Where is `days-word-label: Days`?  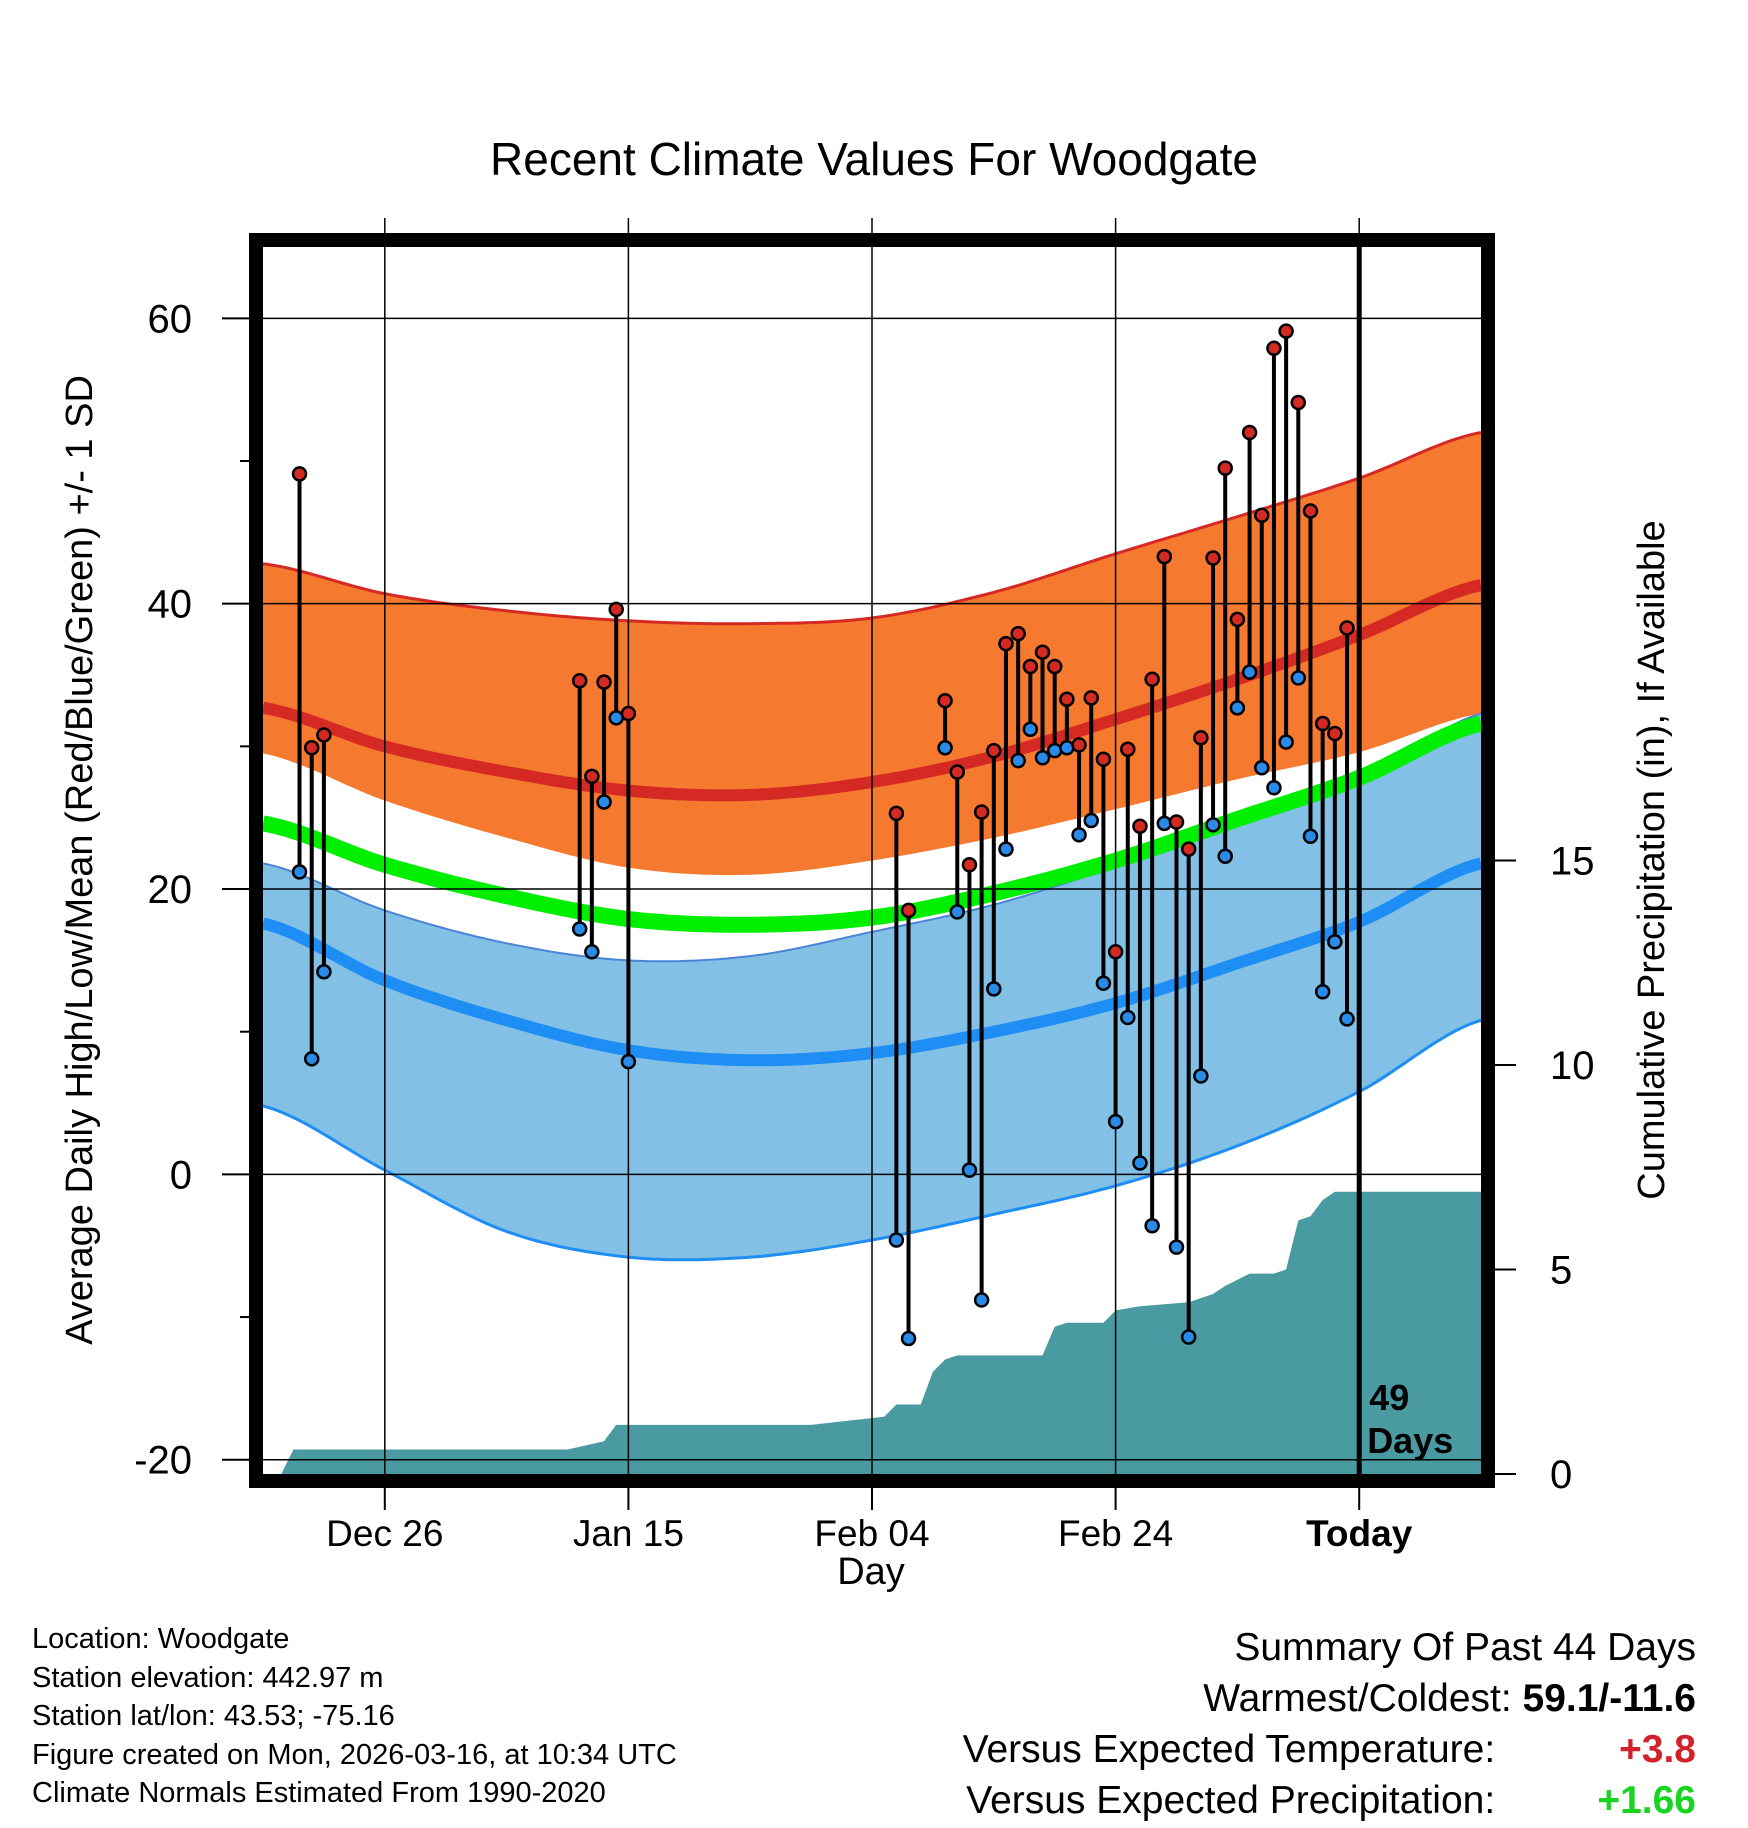
days-word-label: Days is located at coordinates (1410, 1440).